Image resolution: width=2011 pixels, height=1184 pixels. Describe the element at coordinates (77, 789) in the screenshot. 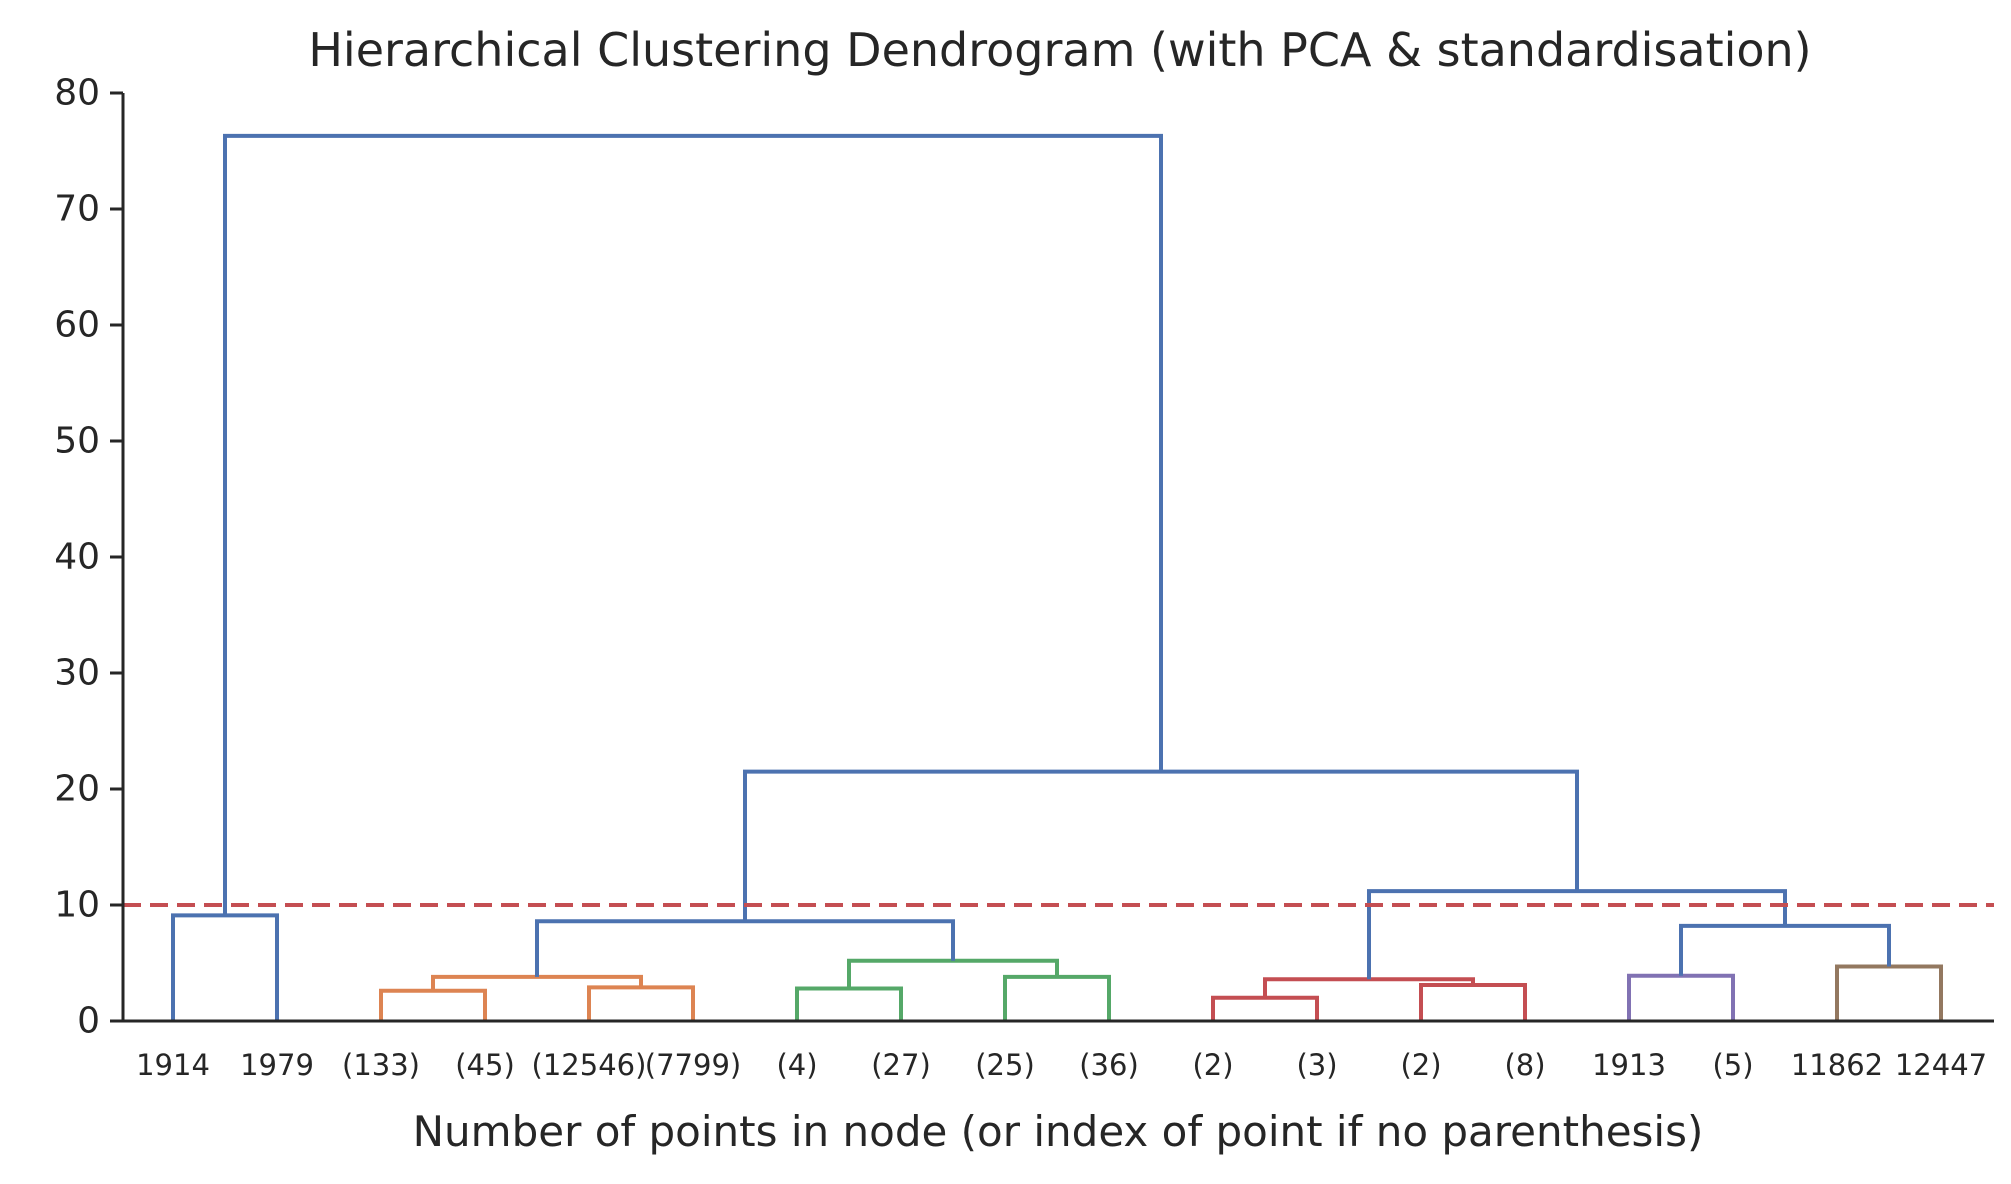

I see `y-tick-label-20: 20` at that location.